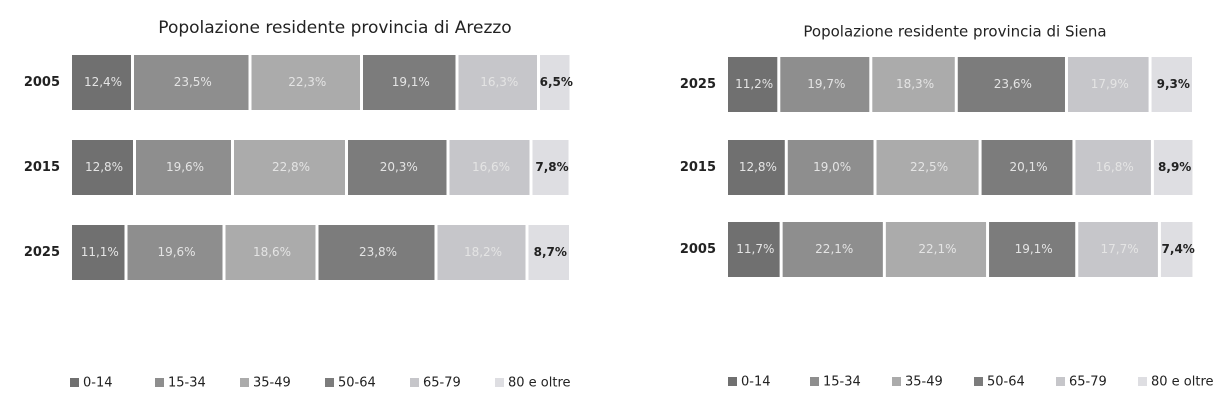 The image size is (1228, 418). I want to click on data-label: 23,5%, so click(193, 82).